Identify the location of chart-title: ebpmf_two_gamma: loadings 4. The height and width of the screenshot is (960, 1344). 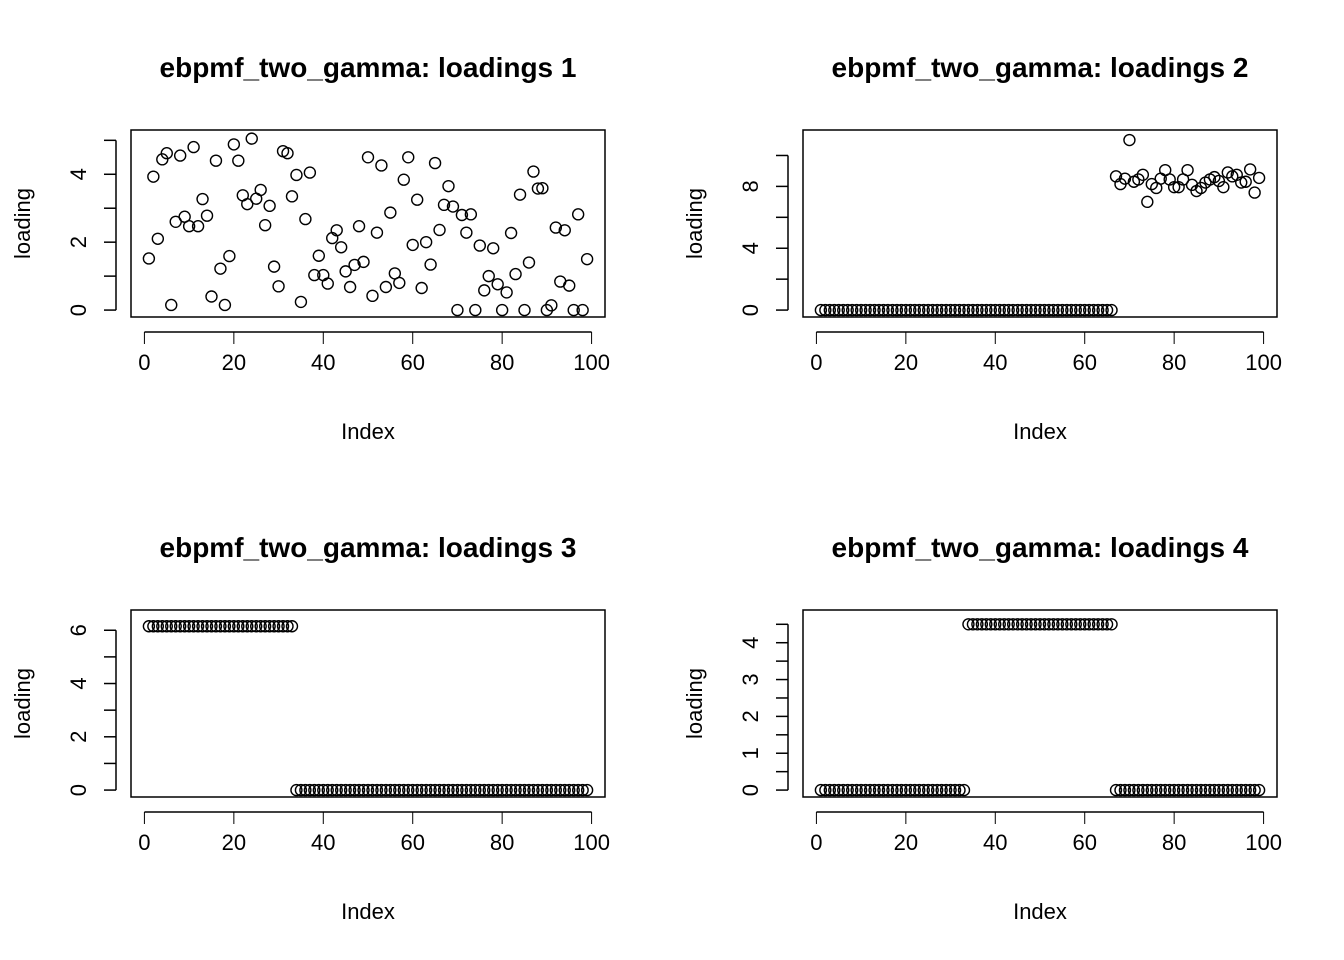
(1040, 547).